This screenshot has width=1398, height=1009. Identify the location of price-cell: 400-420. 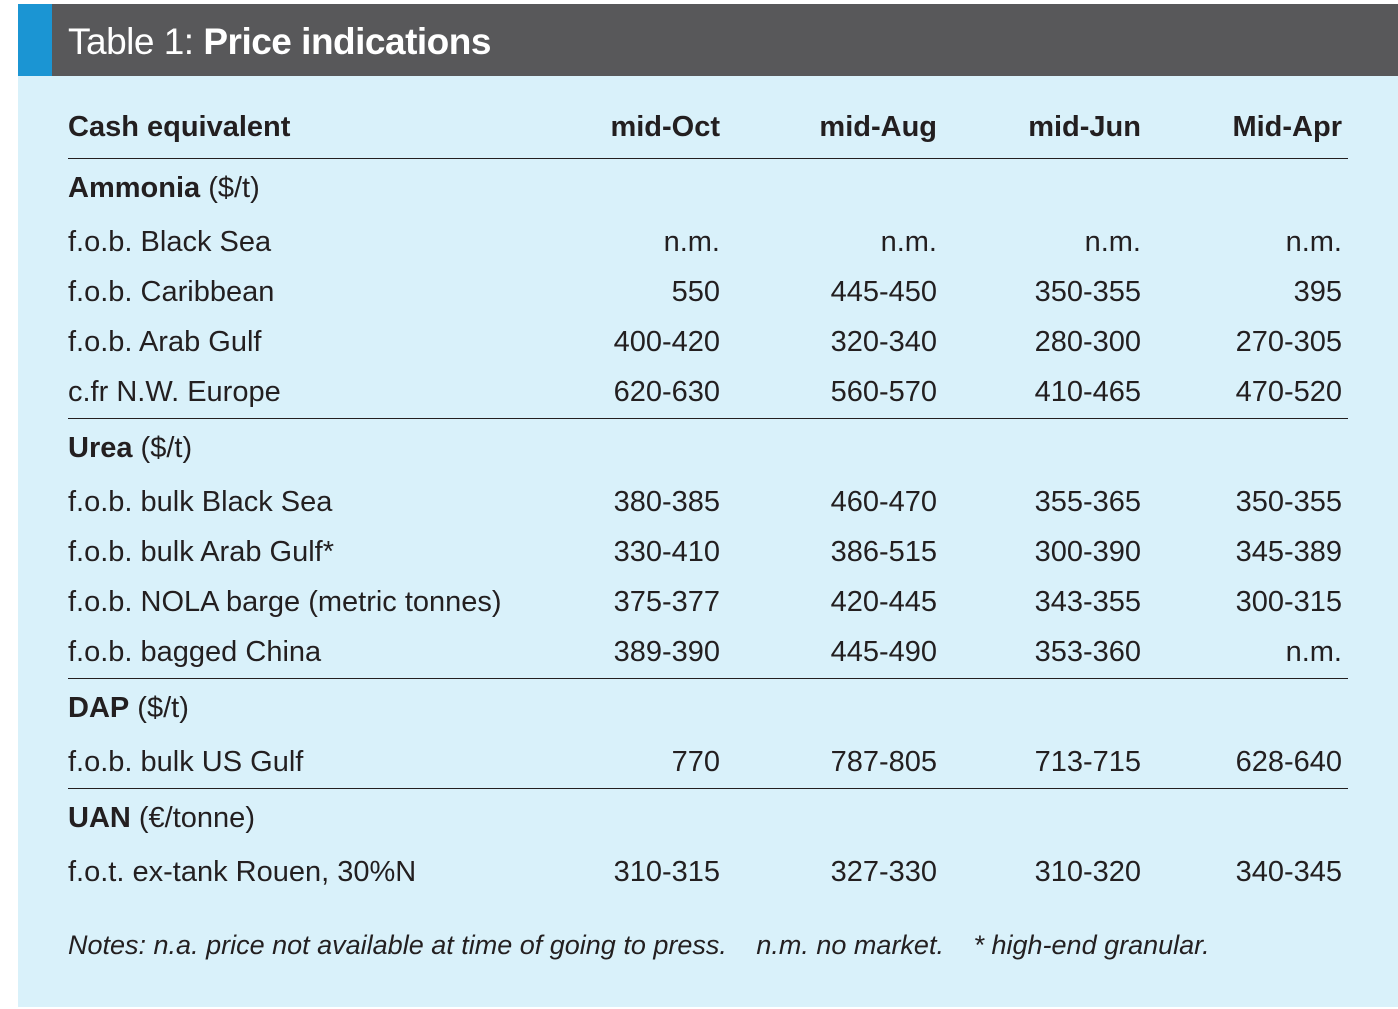
(666, 341).